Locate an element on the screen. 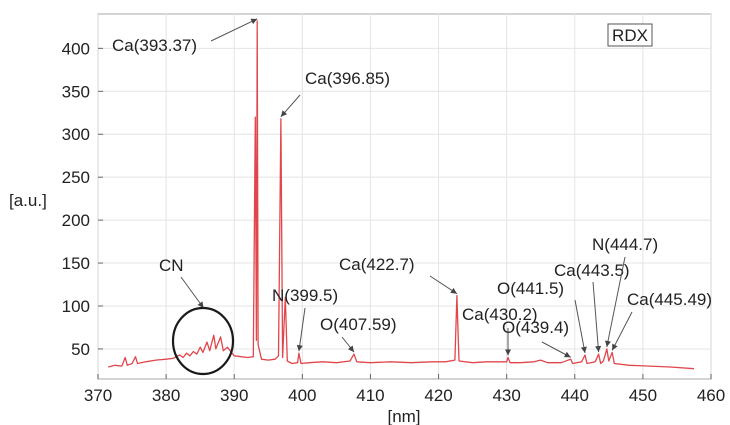 The image size is (730, 425). y-tick-label: 200 is located at coordinates (76, 220).